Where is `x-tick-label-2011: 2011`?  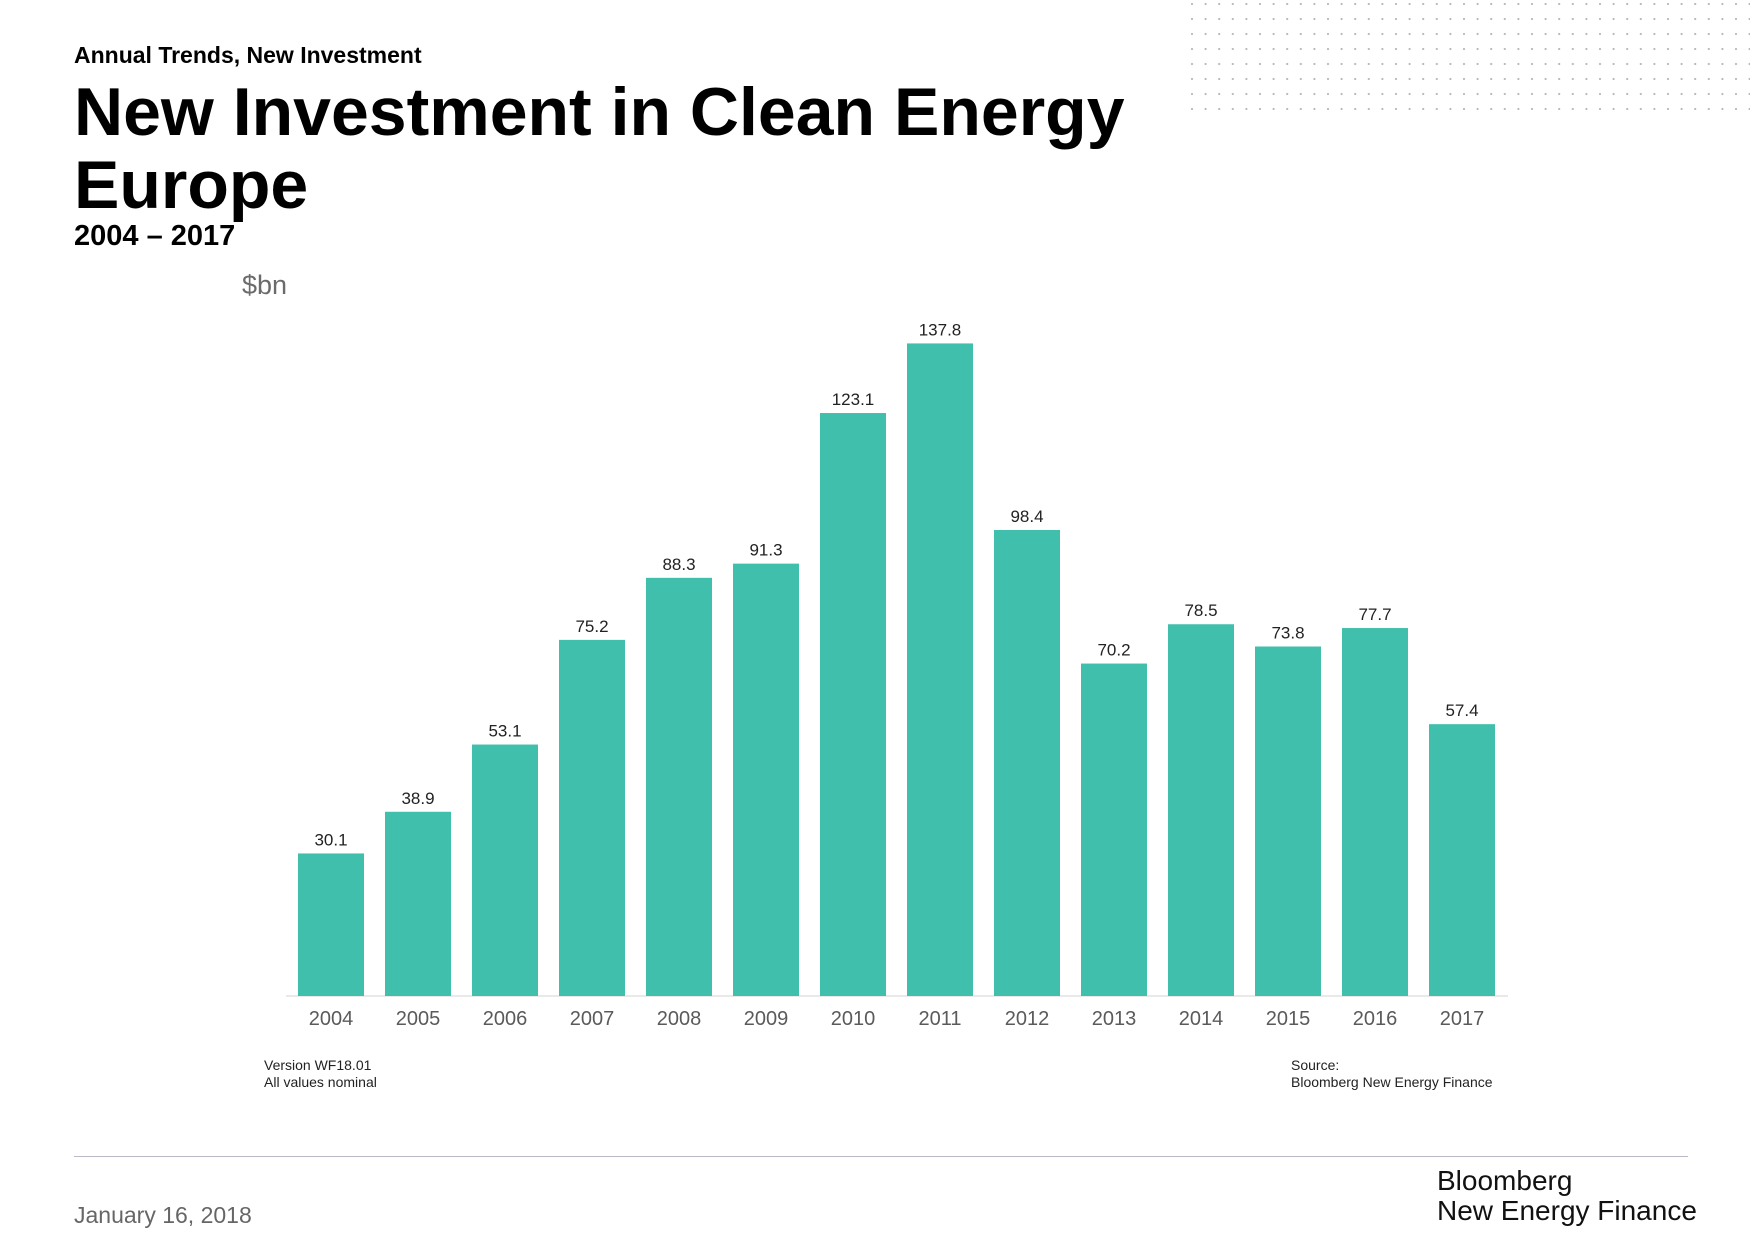
x-tick-label-2011: 2011 is located at coordinates (939, 1019).